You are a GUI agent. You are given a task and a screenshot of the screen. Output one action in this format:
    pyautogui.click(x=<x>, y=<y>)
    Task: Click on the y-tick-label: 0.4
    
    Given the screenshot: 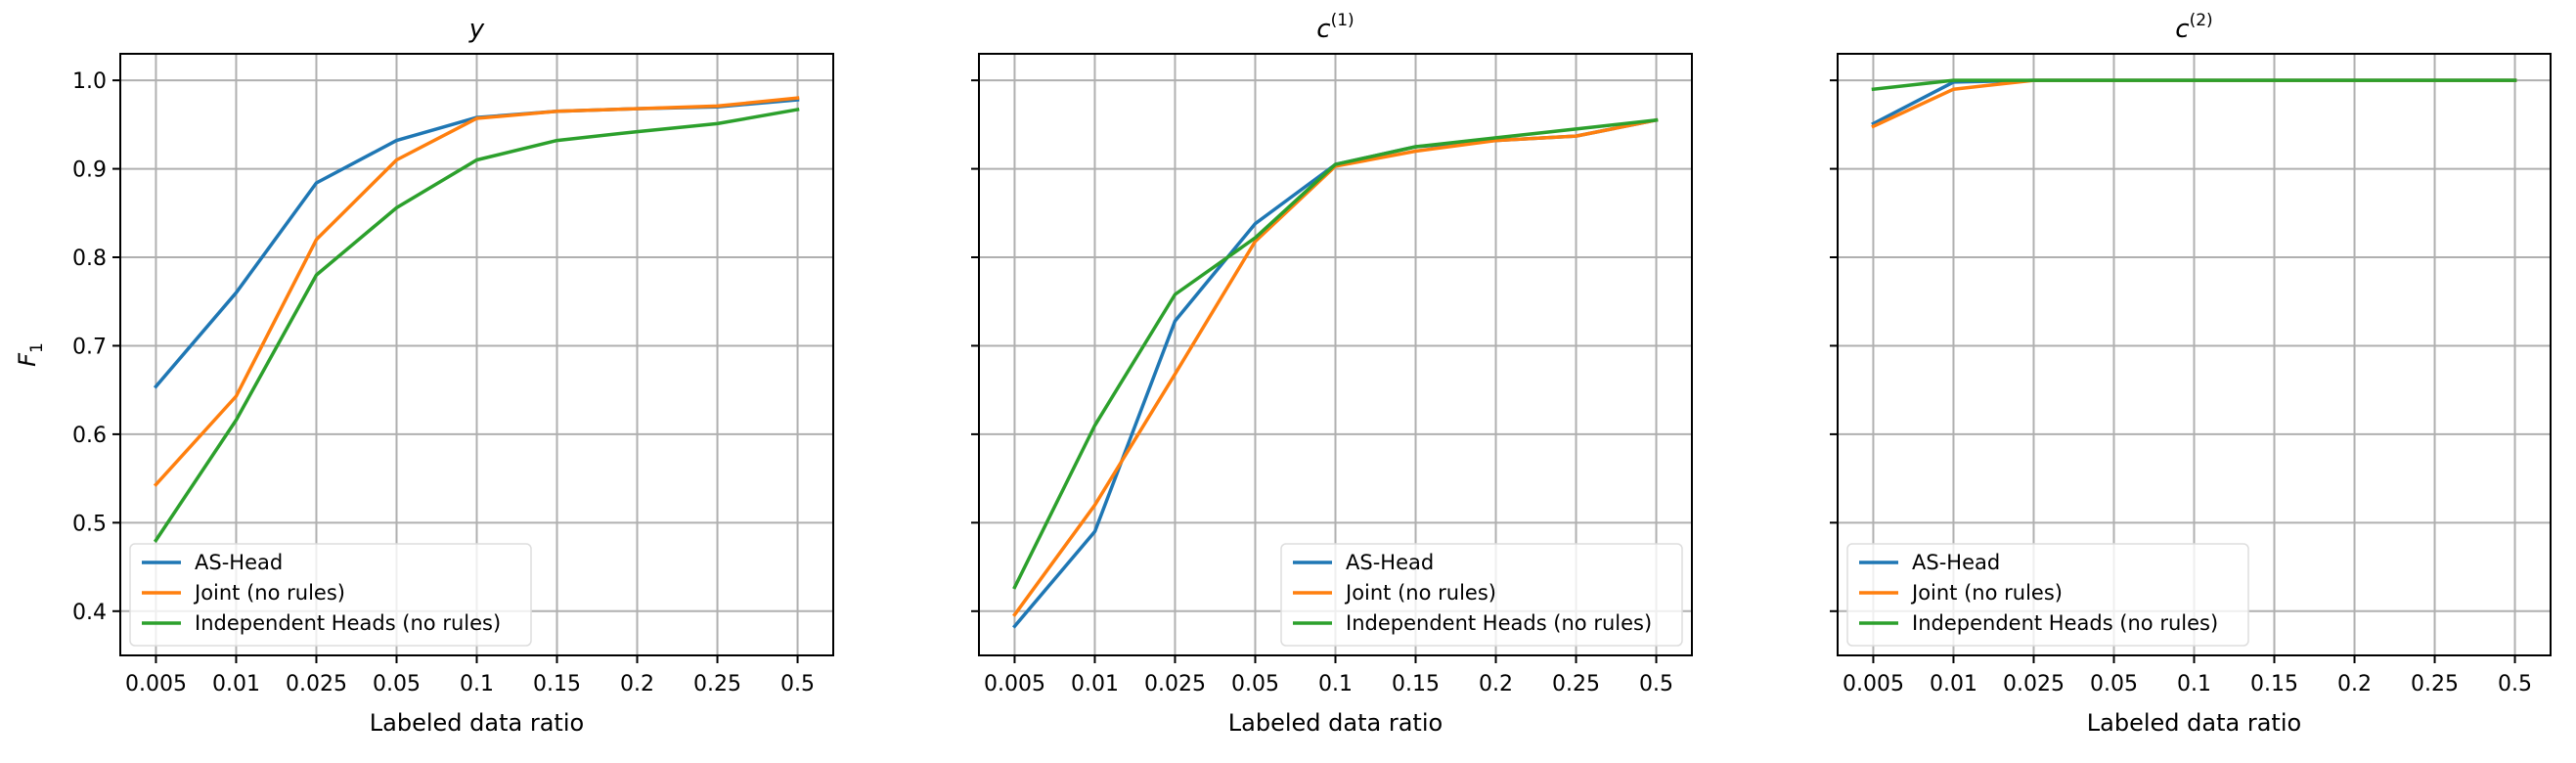 What is the action you would take?
    pyautogui.click(x=90, y=613)
    